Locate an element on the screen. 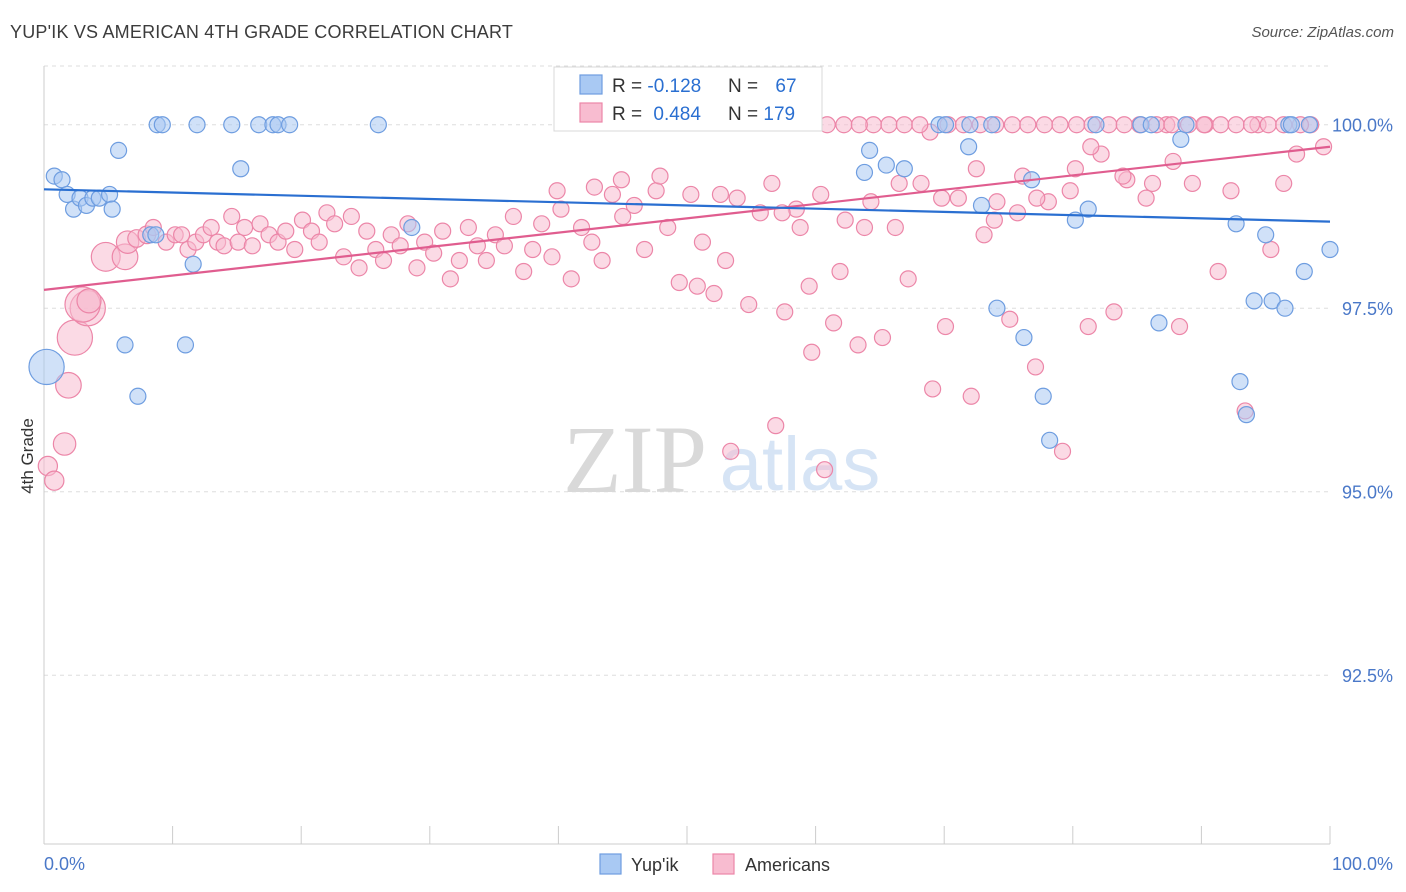  r-value-yupik: -0.128 is located at coordinates (674, 86).